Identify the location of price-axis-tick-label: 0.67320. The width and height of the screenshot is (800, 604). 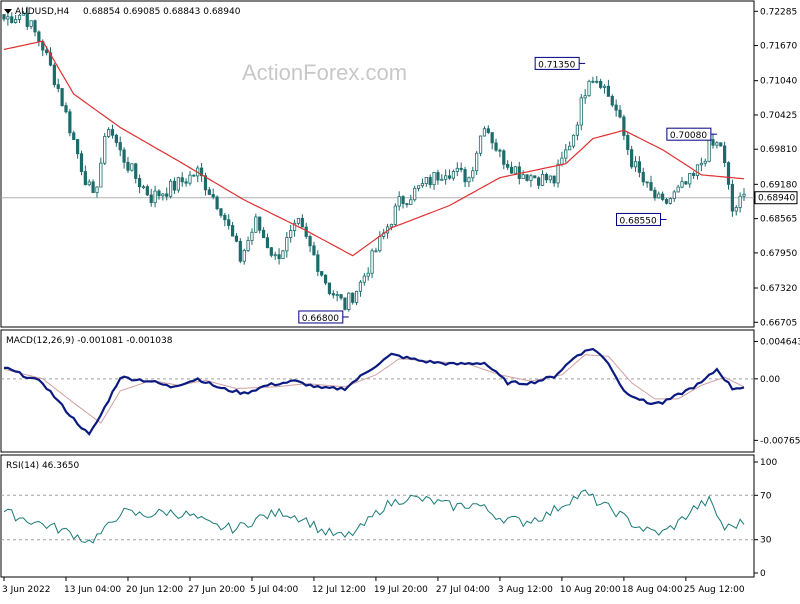
(778, 289).